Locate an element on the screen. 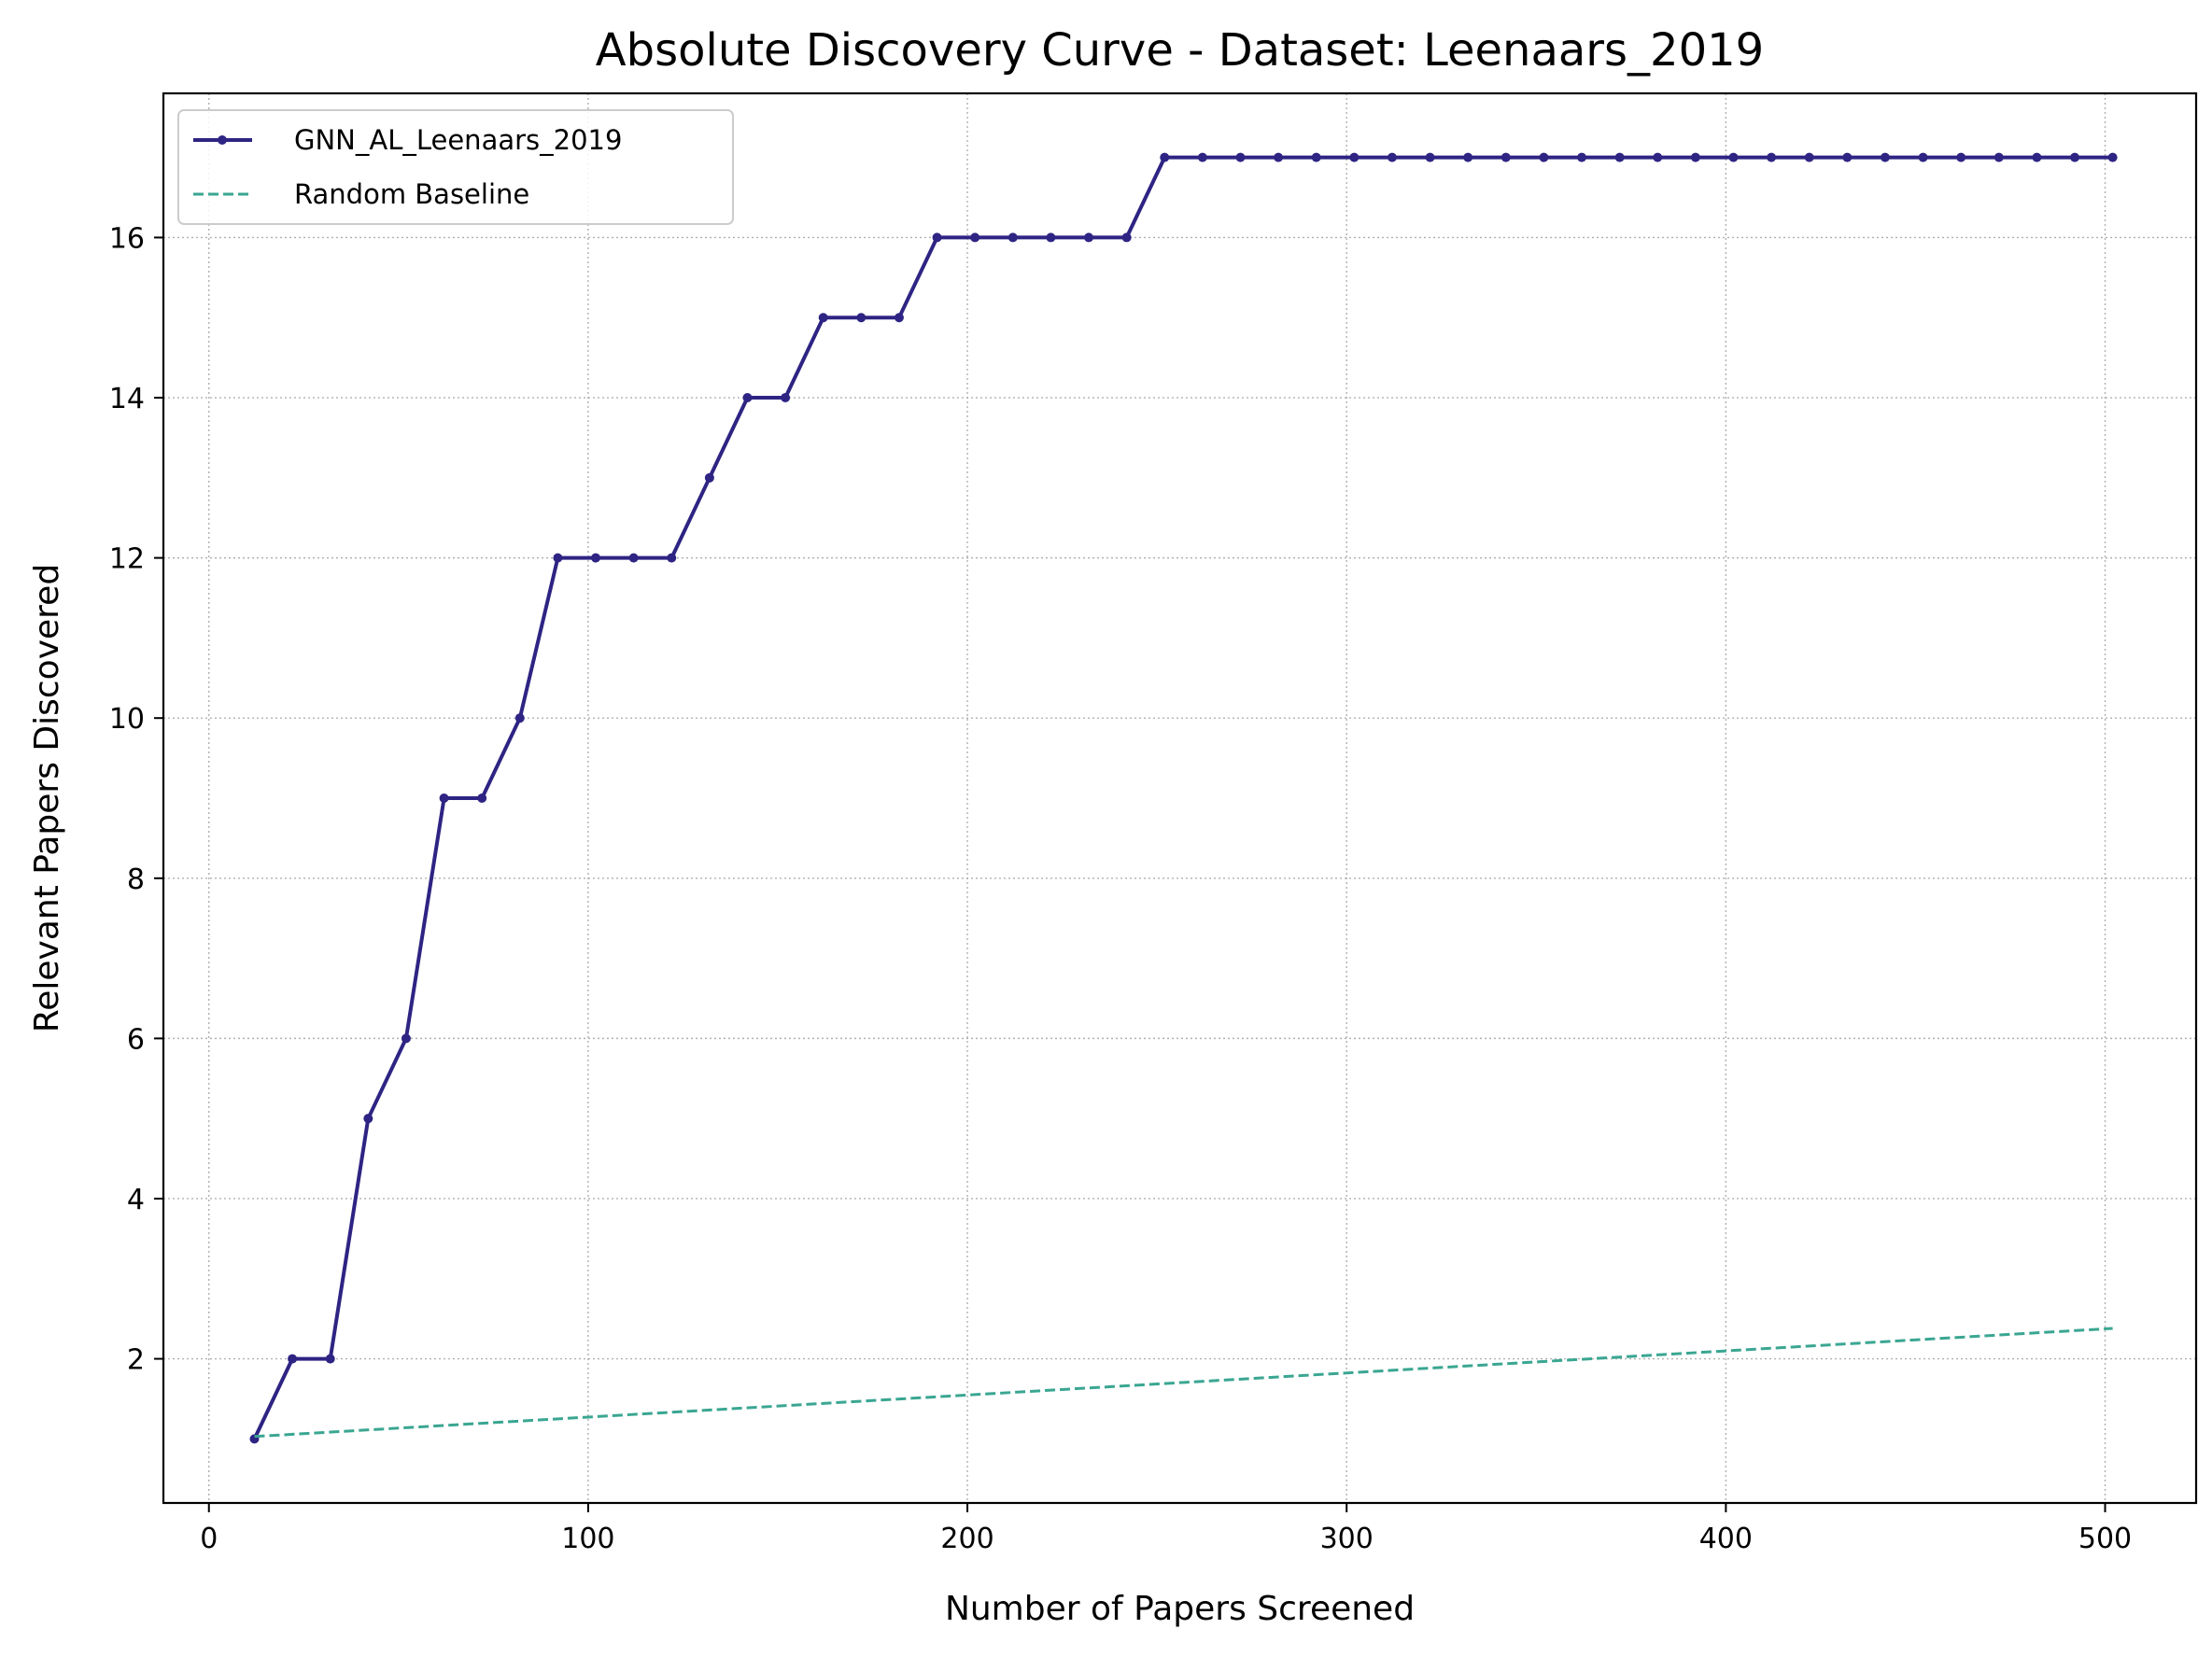 Image resolution: width=2212 pixels, height=1657 pixels. y-tick-label: 16 is located at coordinates (127, 238).